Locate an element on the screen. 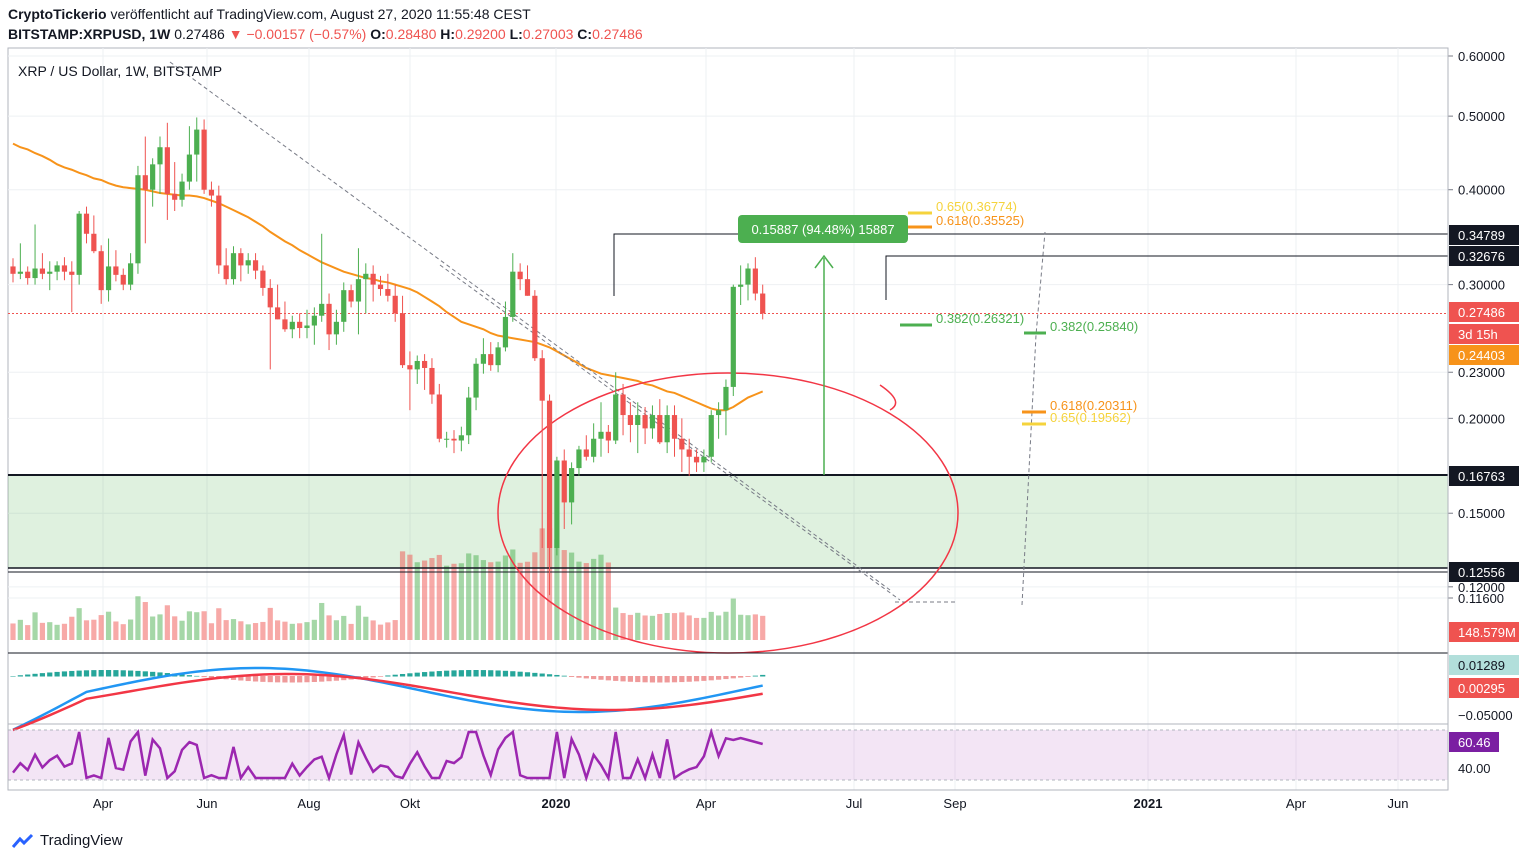  y-tick-label: 0.30000 is located at coordinates (1481, 285).